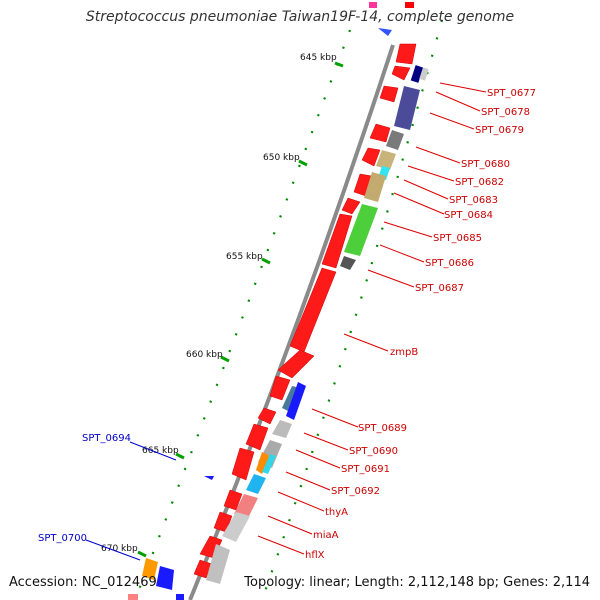  I want to click on gene-label: SPT_0684, so click(468, 215).